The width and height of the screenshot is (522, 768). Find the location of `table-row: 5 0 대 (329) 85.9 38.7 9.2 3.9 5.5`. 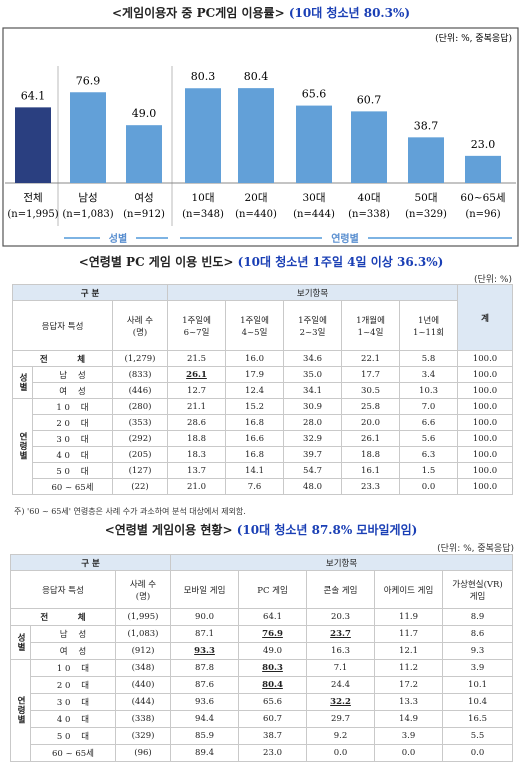

table-row: 5 0 대 (329) 85.9 38.7 9.2 3.9 5.5 is located at coordinates (262, 736).